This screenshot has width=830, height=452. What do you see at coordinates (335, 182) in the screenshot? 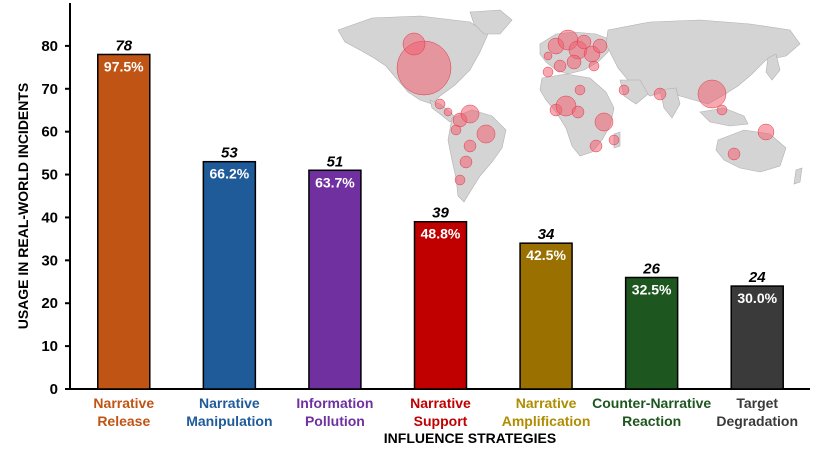
I see `bar-percent-label: 63.7%` at bounding box center [335, 182].